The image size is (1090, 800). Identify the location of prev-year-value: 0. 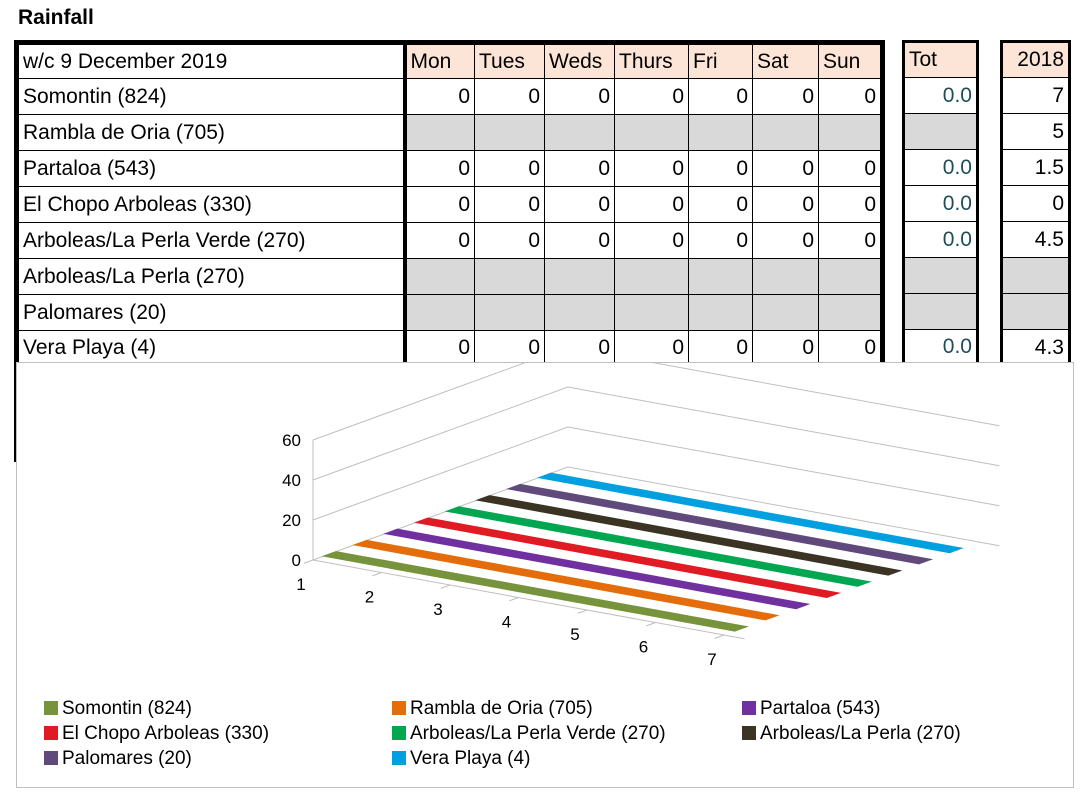
(1035, 203).